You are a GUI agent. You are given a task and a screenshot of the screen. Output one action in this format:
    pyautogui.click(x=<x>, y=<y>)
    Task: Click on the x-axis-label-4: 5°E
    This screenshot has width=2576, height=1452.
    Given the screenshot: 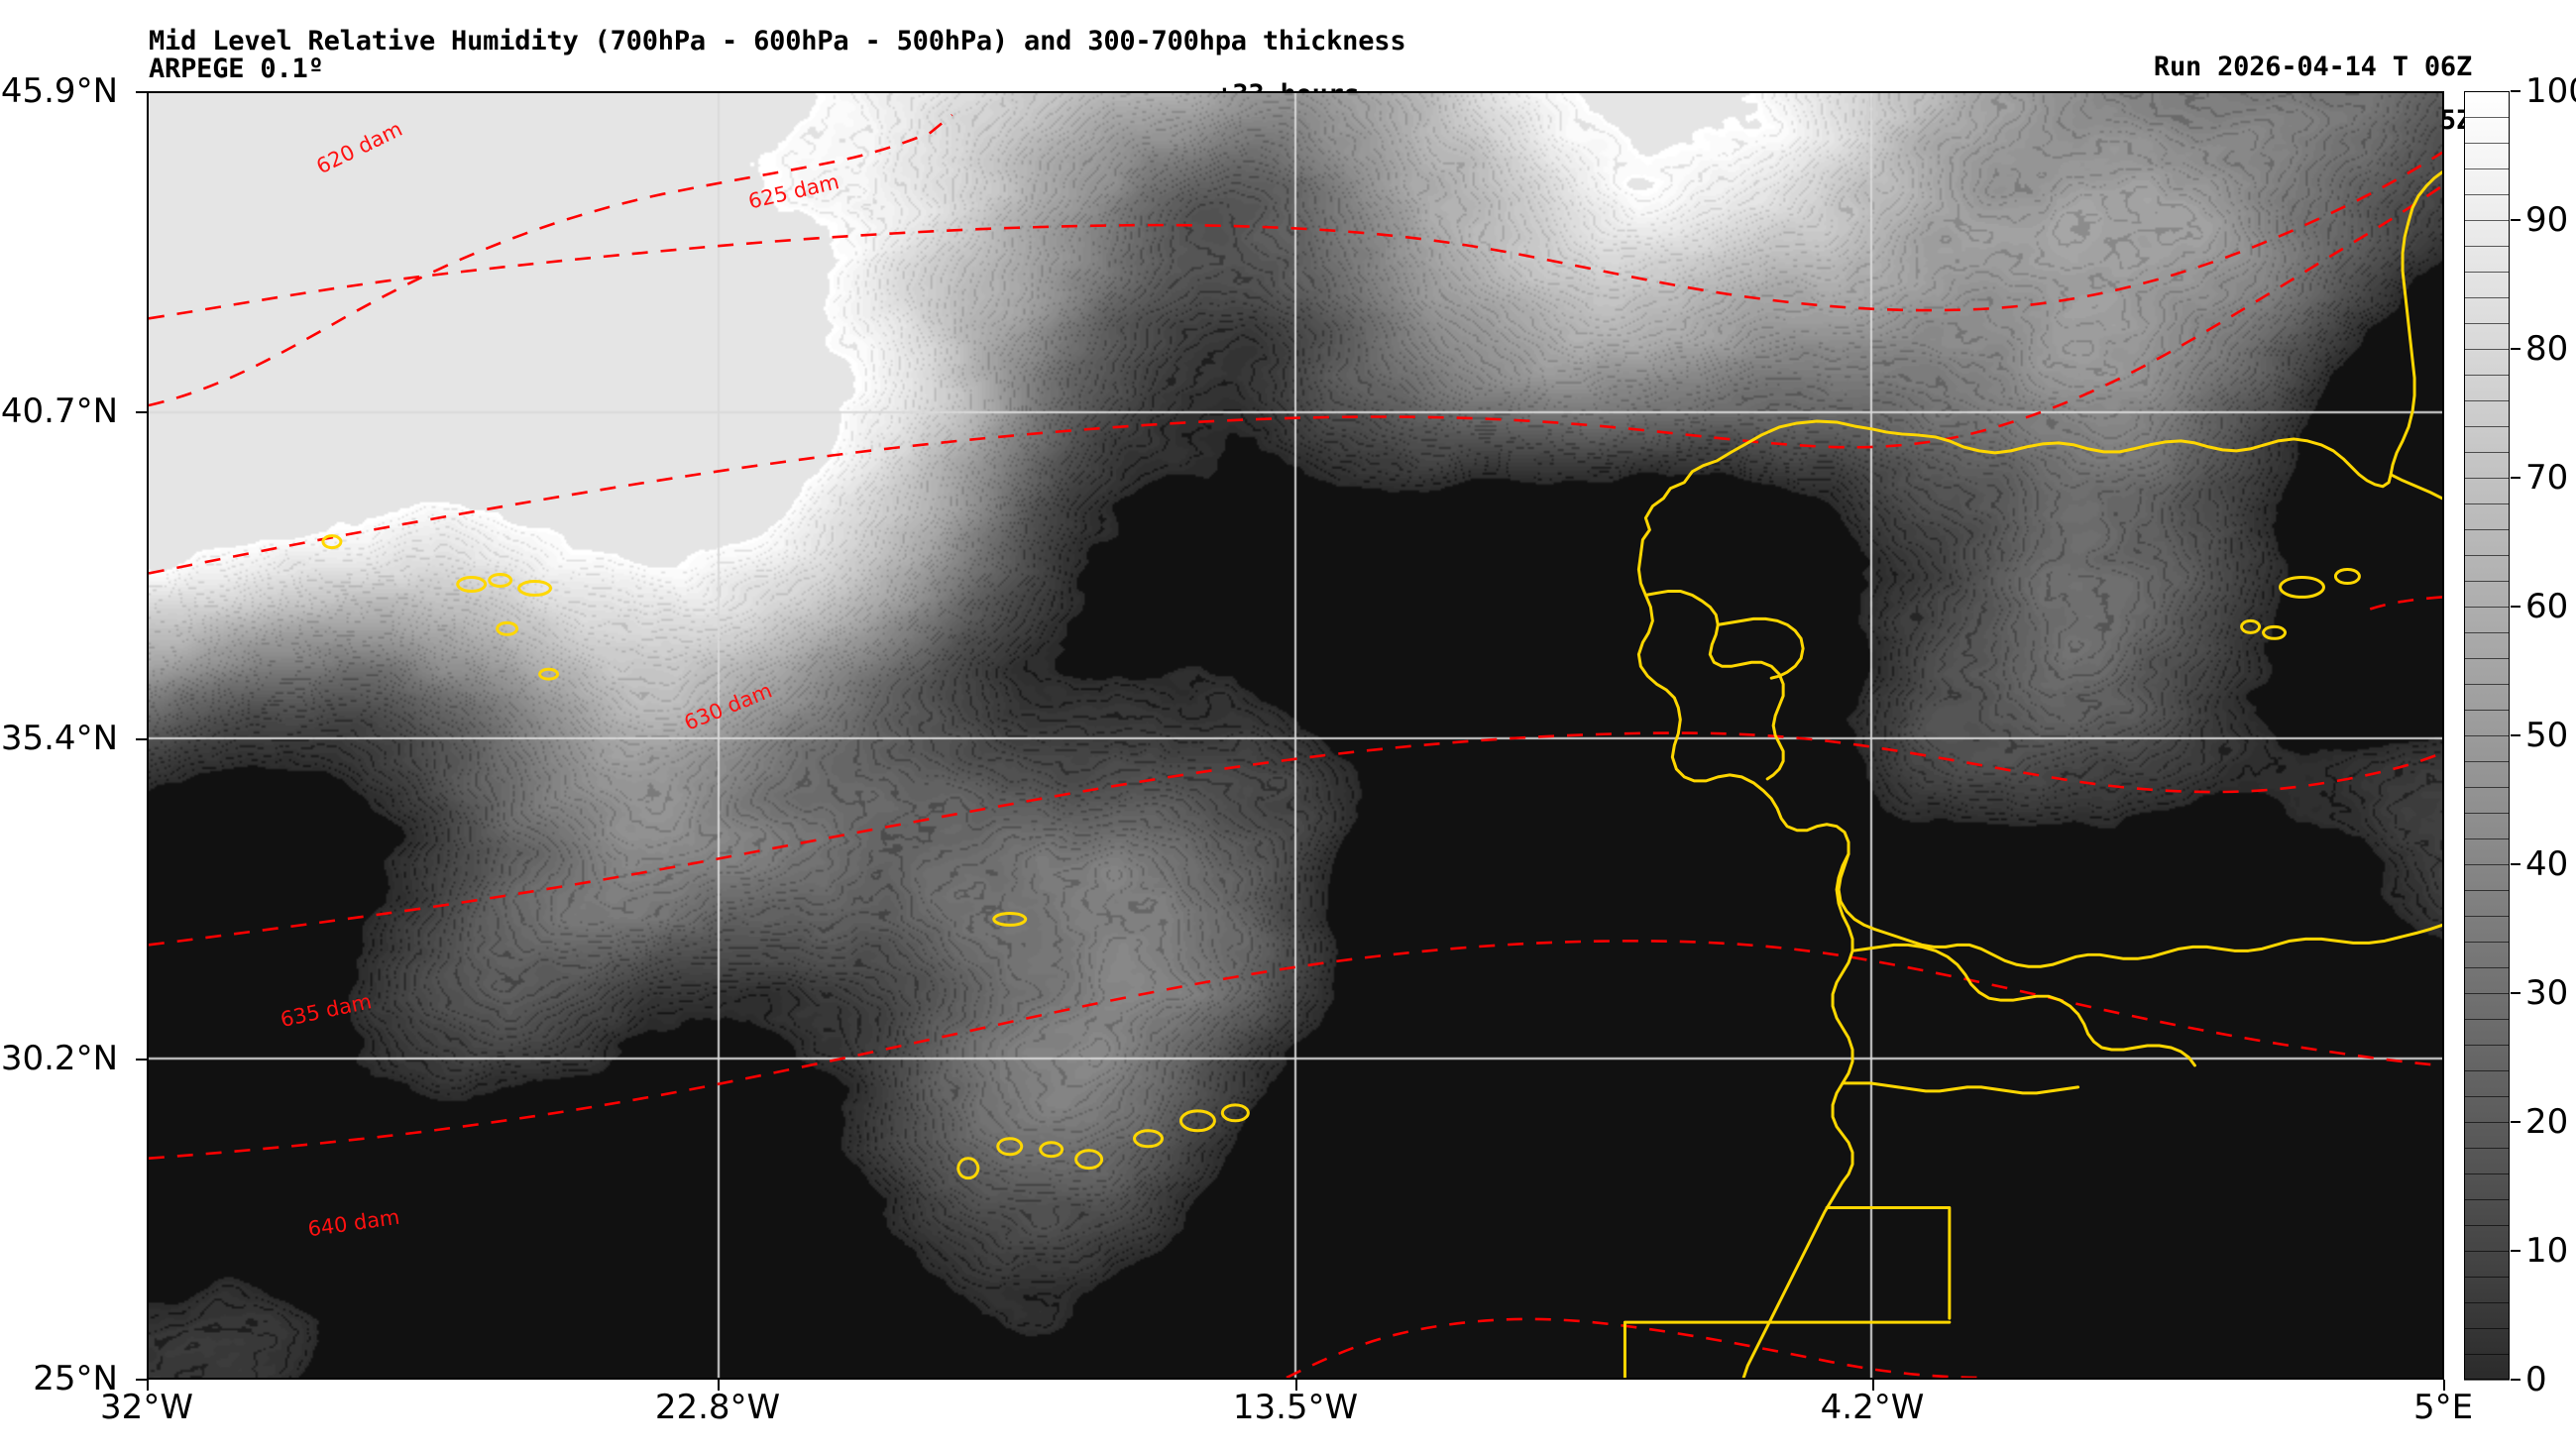 What is the action you would take?
    pyautogui.click(x=2443, y=1407)
    